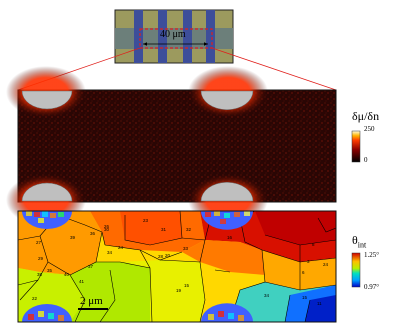 The width and height of the screenshot is (408, 323). I want to click on grain-label: 37, so click(91, 266).